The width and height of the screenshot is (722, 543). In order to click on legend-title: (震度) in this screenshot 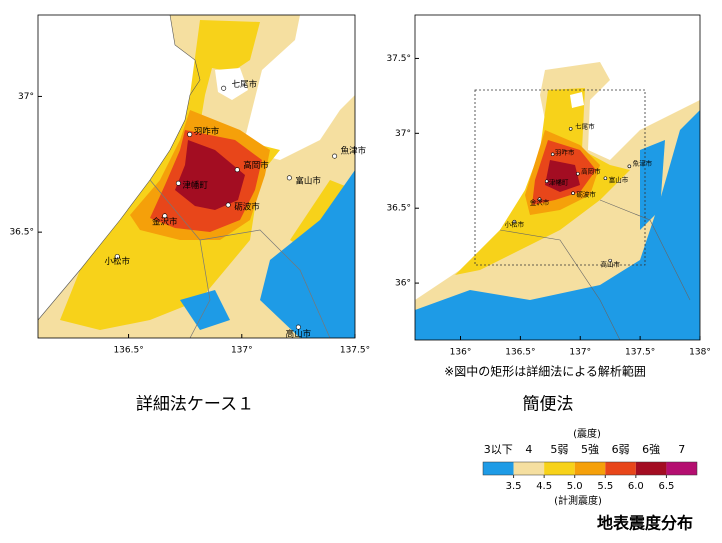, I will do `click(587, 433)`.